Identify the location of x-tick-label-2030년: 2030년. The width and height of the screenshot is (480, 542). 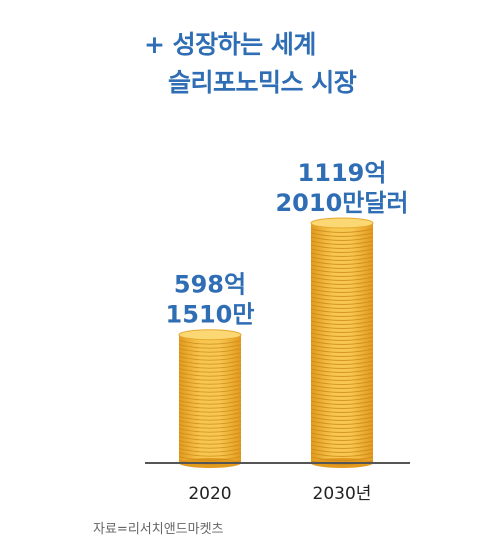
(342, 494).